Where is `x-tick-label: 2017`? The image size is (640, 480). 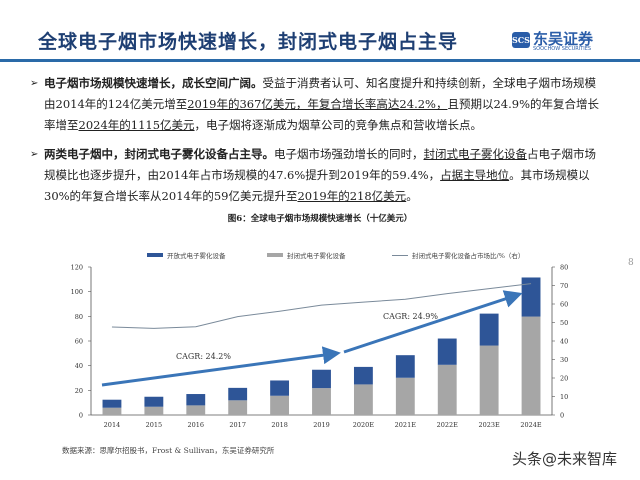
x-tick-label: 2017 is located at coordinates (237, 425).